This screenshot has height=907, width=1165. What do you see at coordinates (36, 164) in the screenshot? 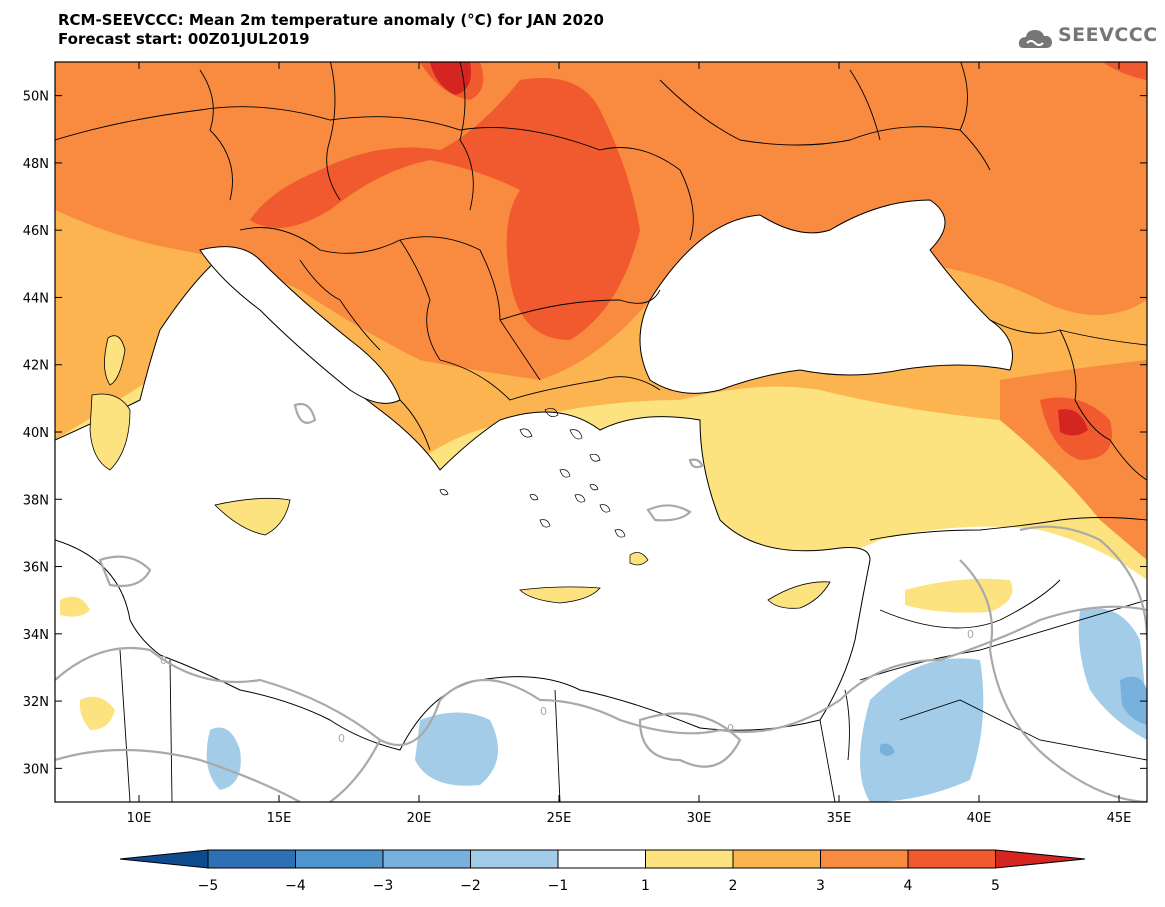
I see `lat-tick-label: 48N` at bounding box center [36, 164].